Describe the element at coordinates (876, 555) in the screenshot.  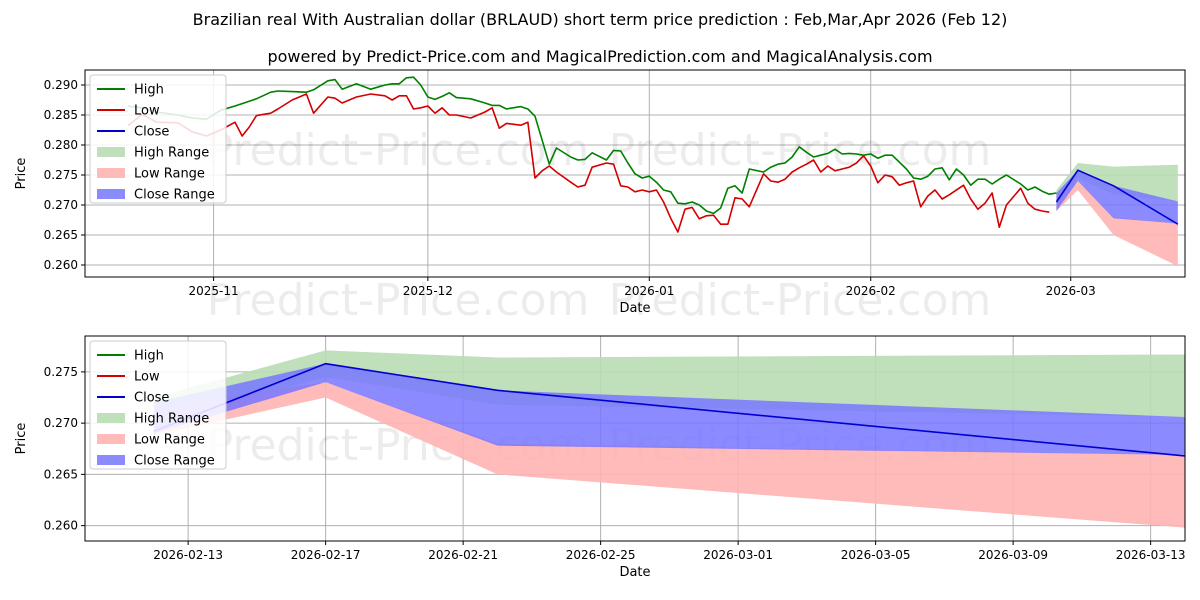
I see `x-tick-label: 2026-03-05` at that location.